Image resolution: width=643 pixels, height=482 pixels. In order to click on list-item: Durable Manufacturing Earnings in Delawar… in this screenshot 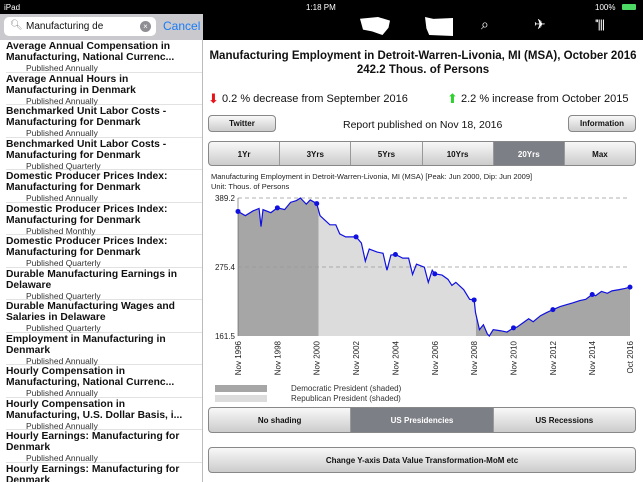, I will do `click(104, 284)`.